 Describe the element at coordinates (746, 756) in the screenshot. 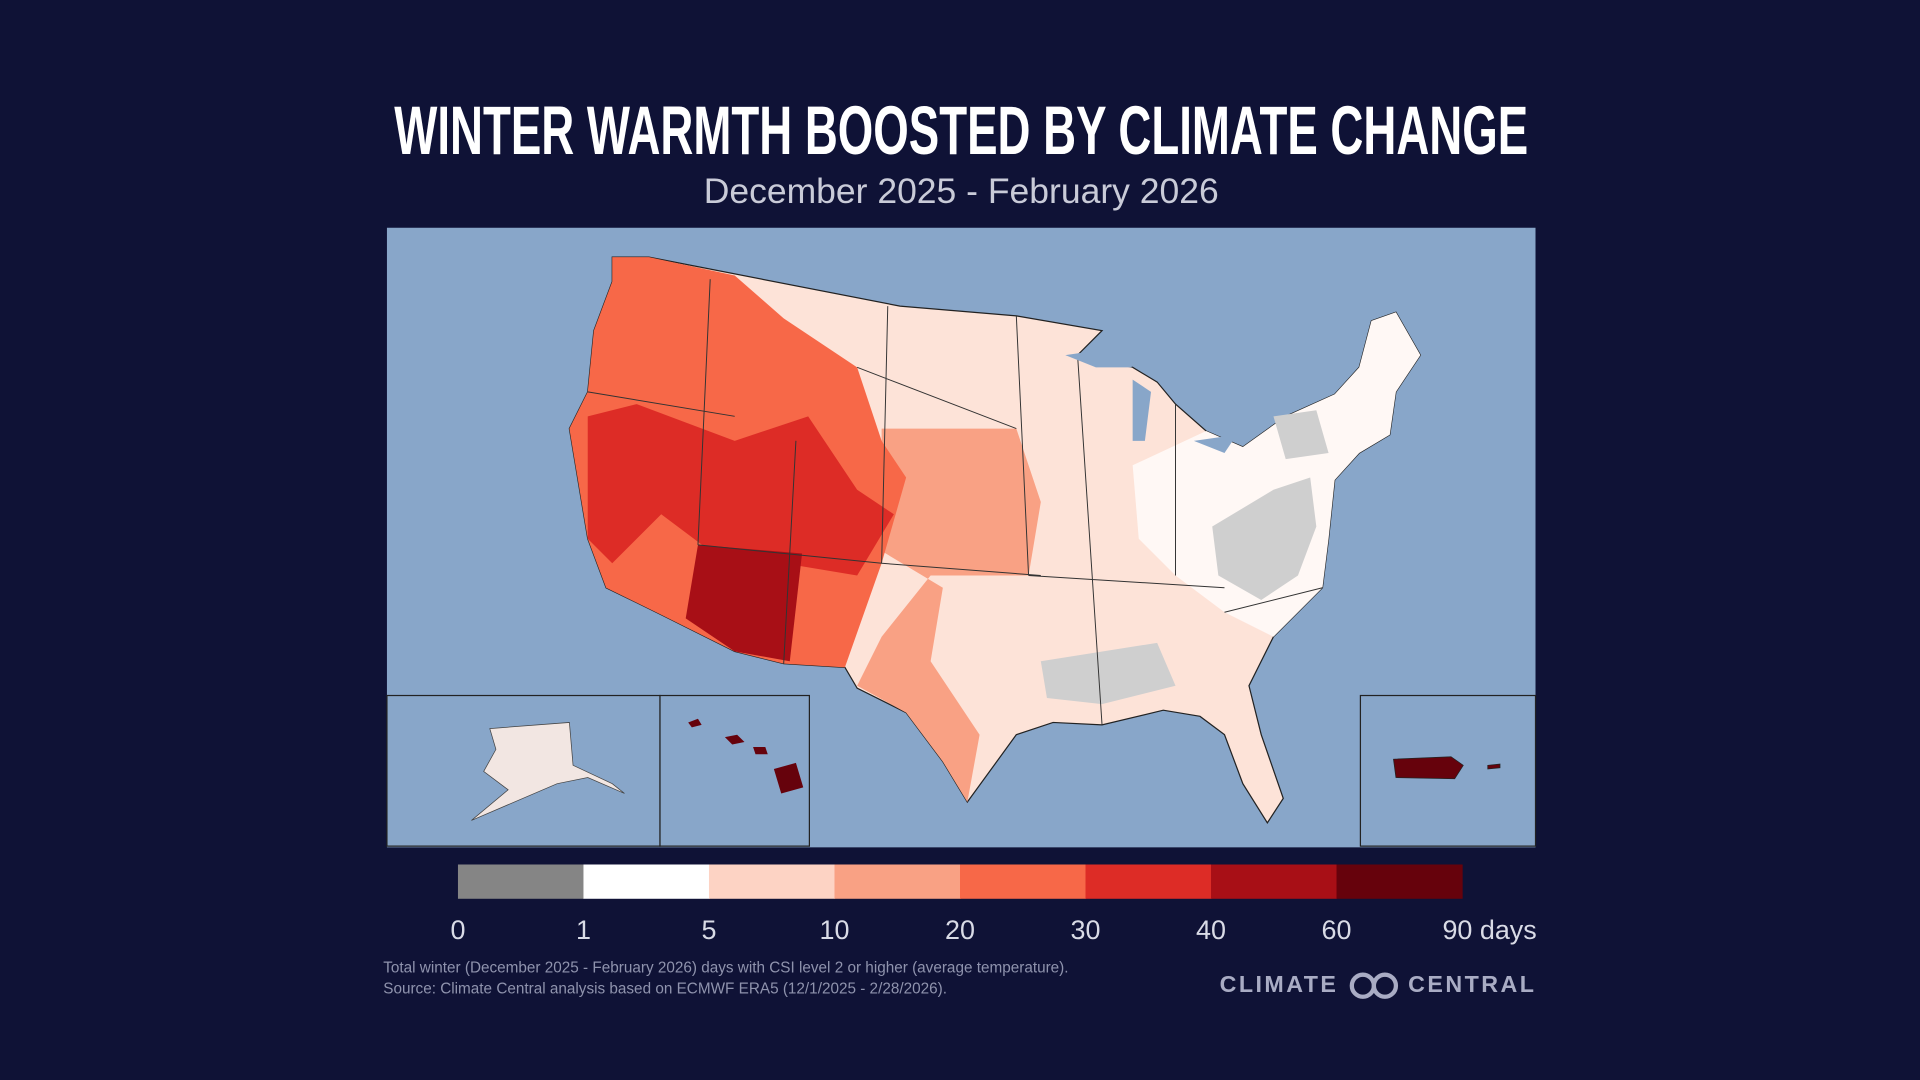

I see `hawaii` at that location.